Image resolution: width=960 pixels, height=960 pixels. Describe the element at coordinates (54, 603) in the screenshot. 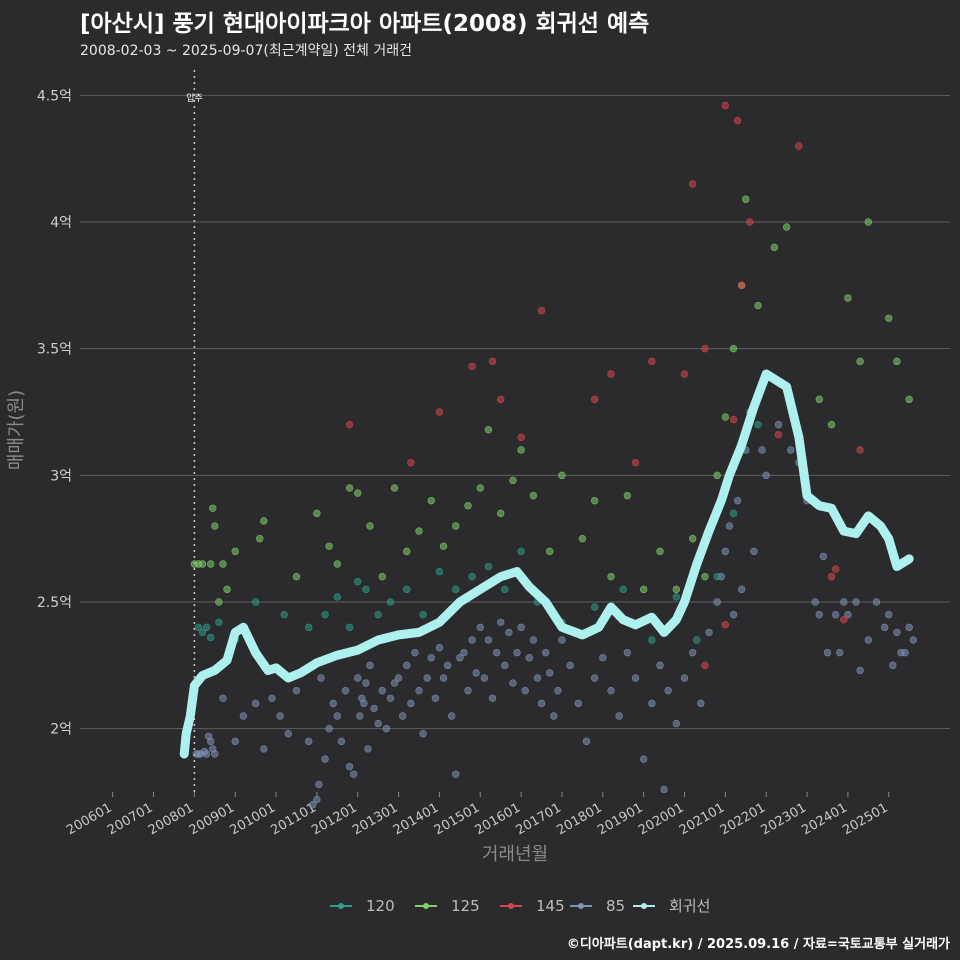

I see `y-tick-label: 2.5억` at that location.